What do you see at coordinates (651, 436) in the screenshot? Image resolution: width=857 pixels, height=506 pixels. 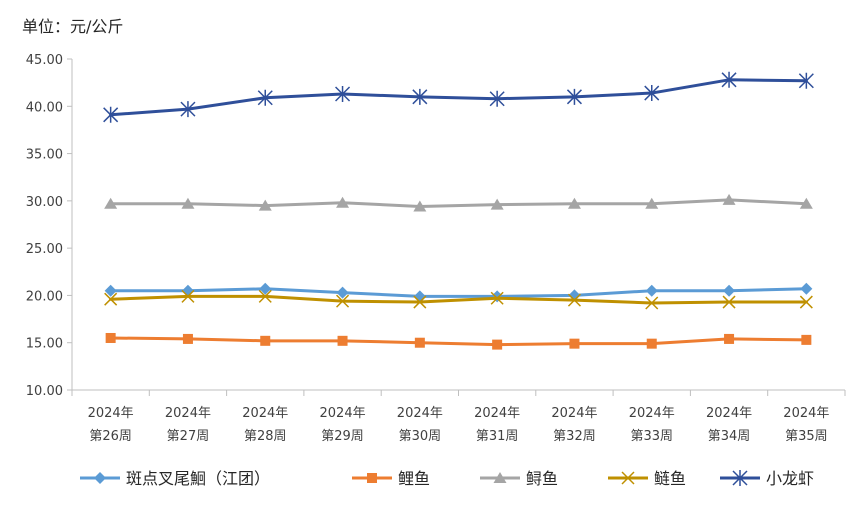 I see `x-tick-label: 第33周` at bounding box center [651, 436].